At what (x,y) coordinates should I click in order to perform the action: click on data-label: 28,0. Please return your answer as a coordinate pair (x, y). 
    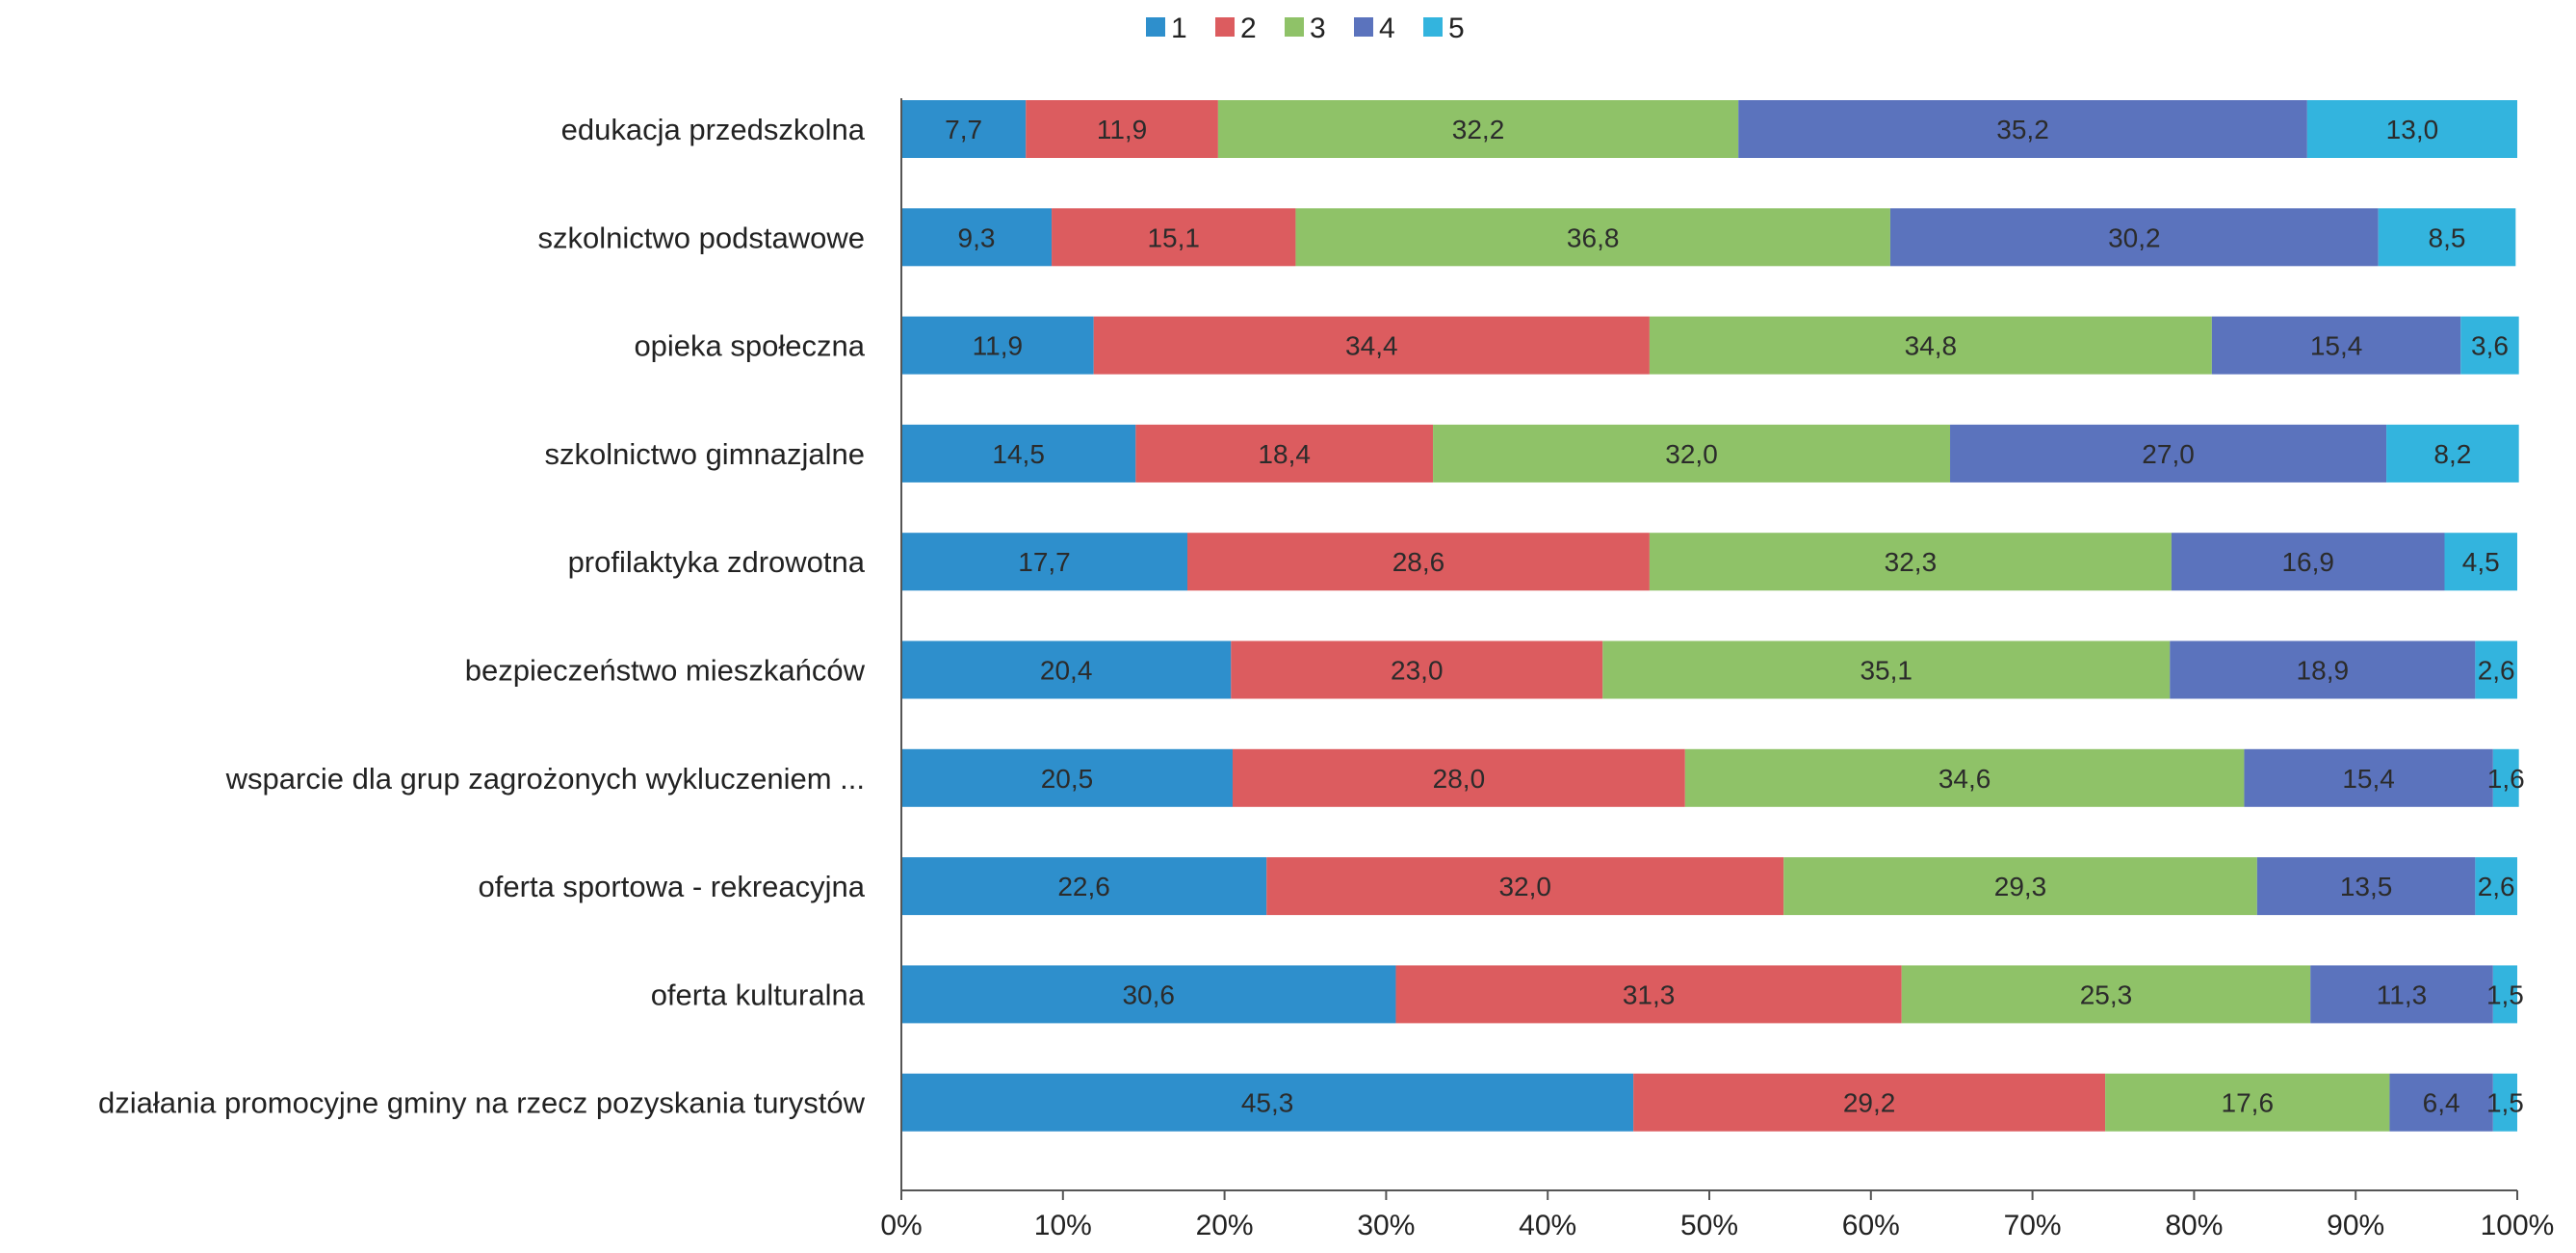
    Looking at the image, I should click on (1459, 779).